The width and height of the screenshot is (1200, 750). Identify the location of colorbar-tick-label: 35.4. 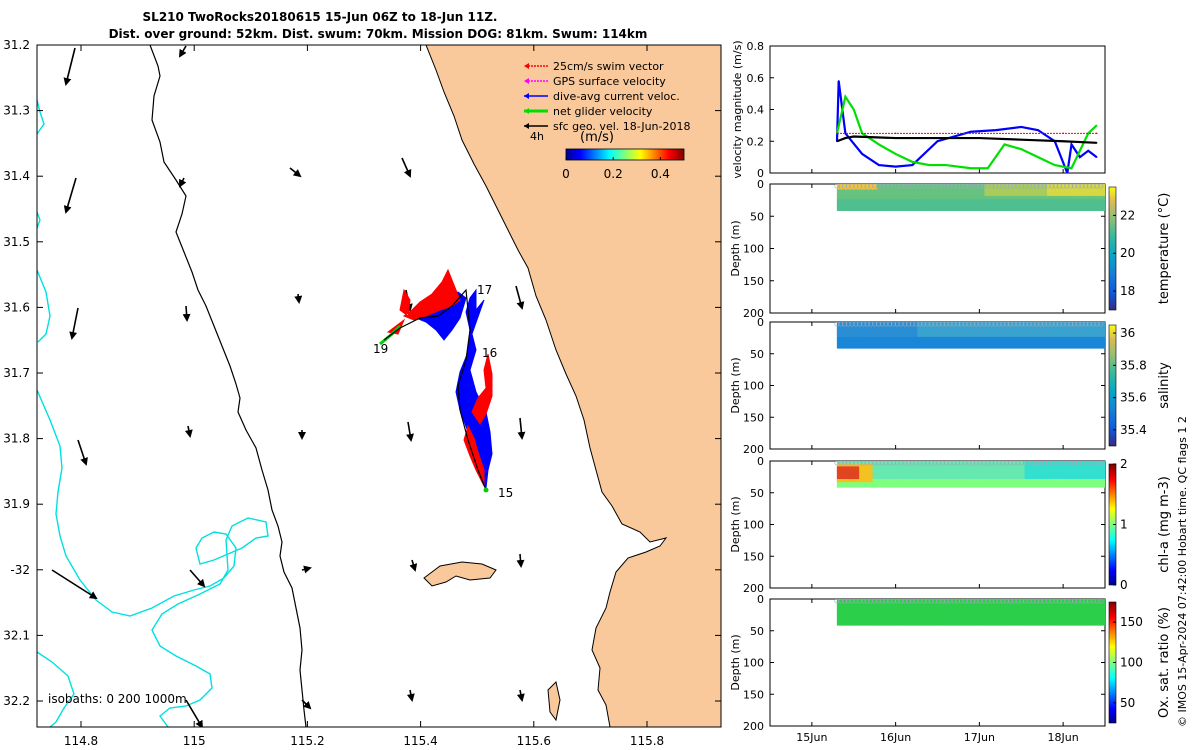
(1133, 430).